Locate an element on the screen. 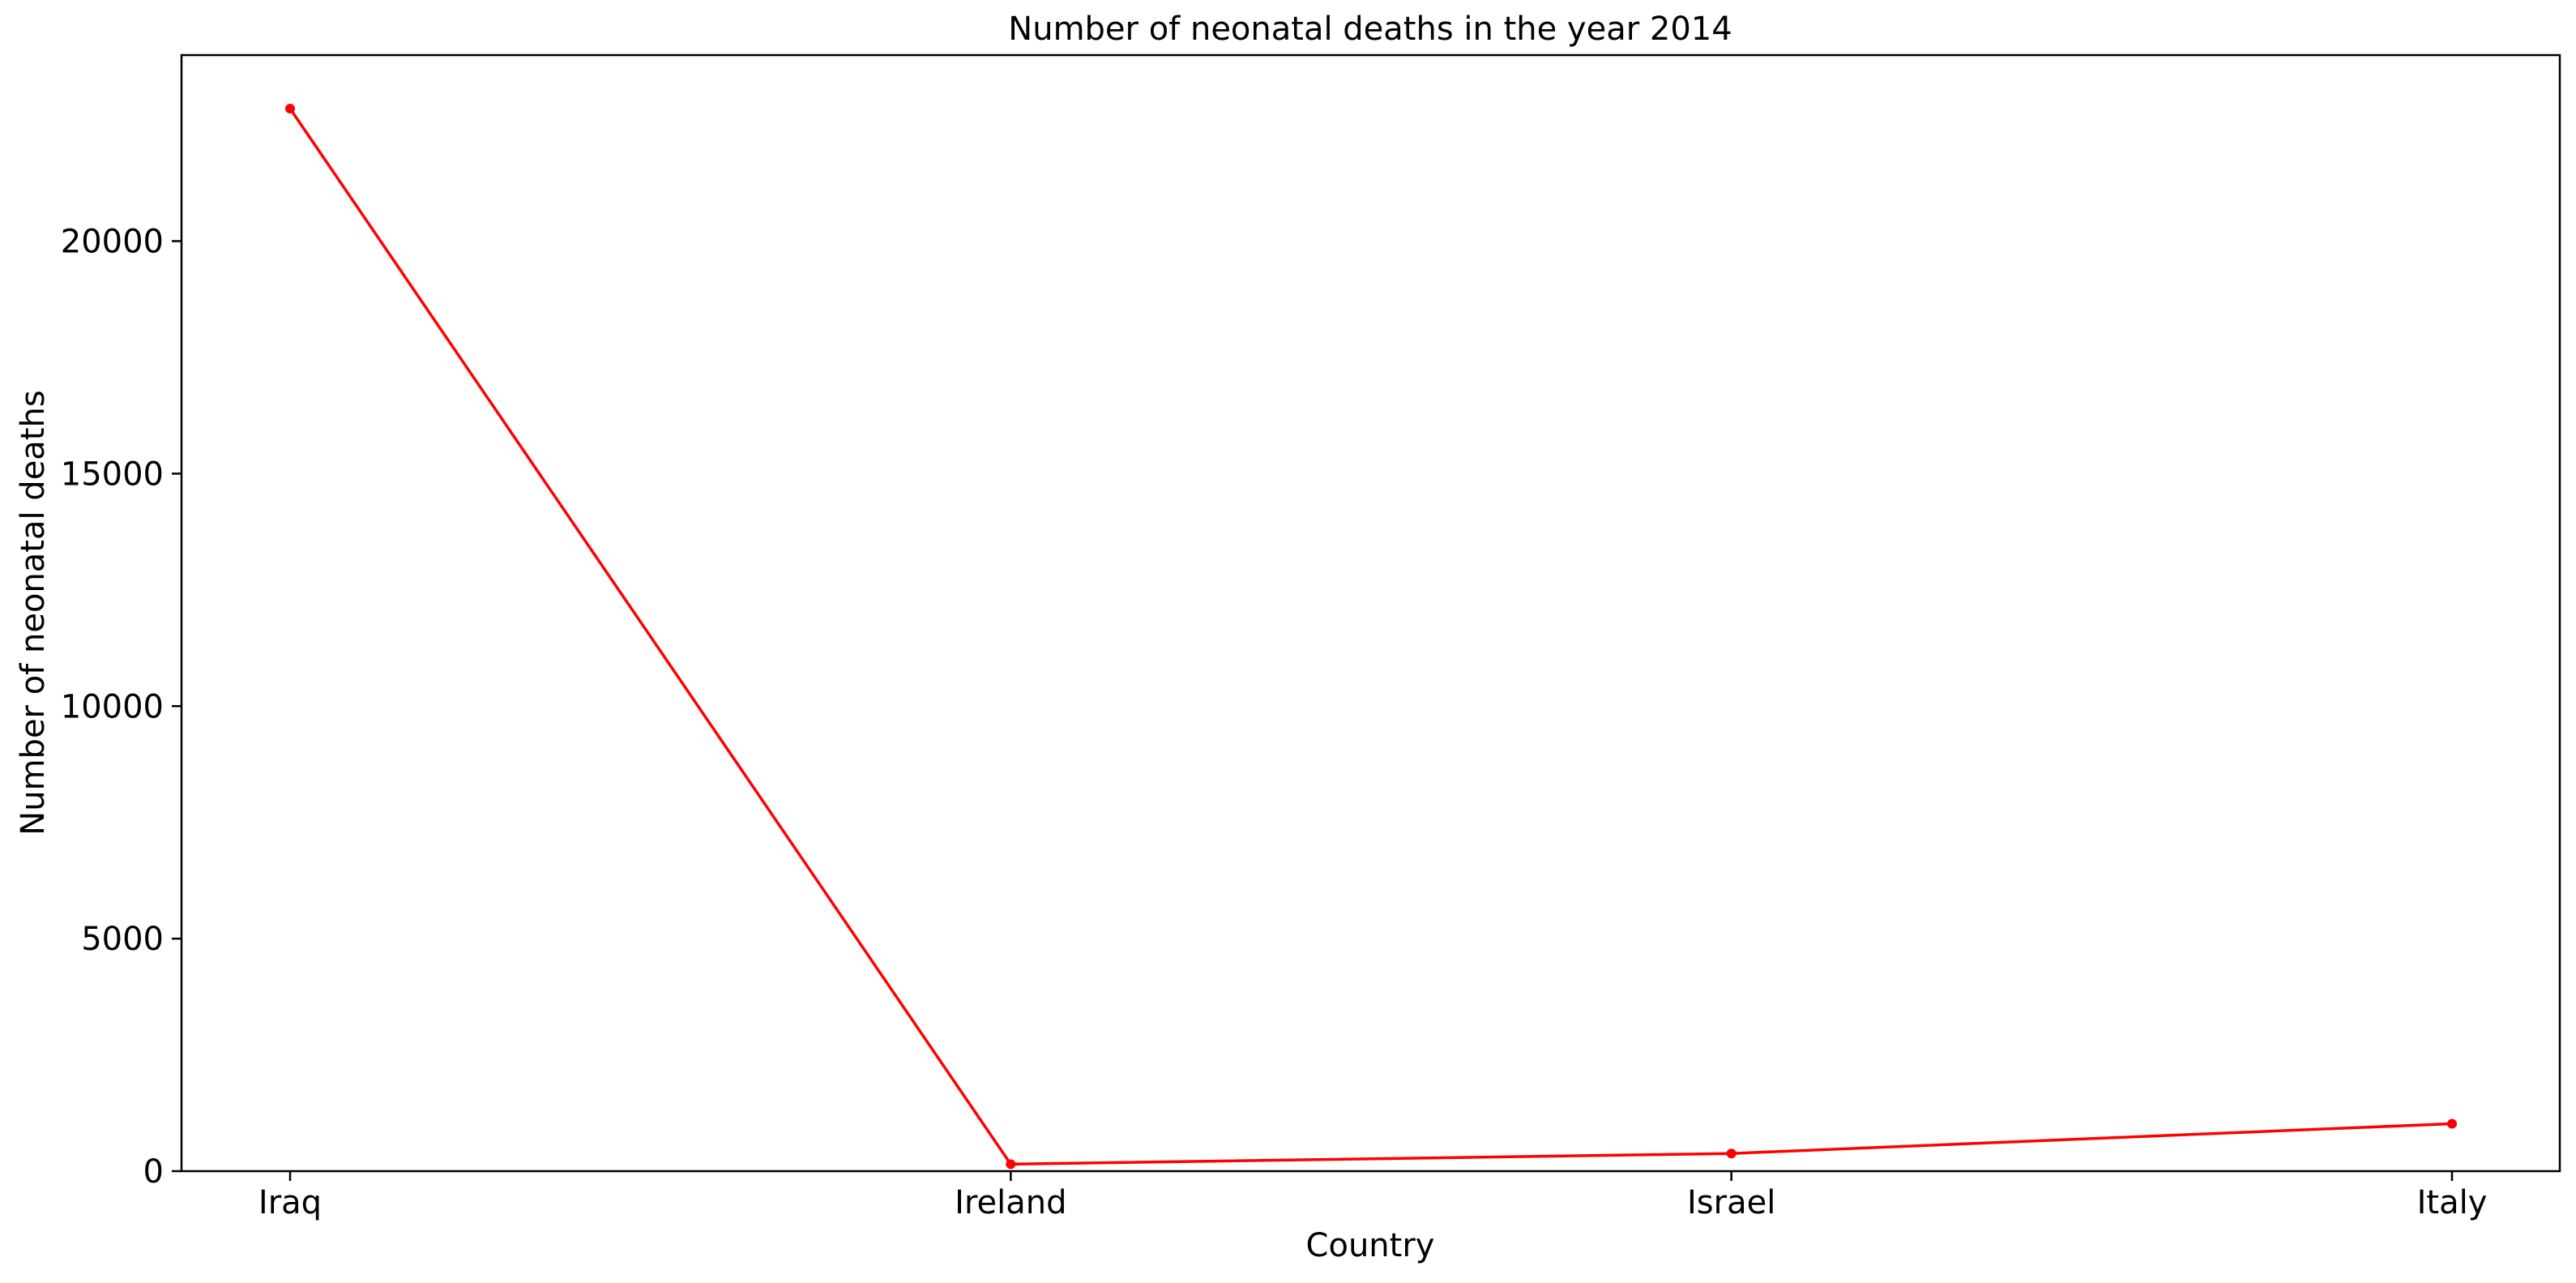 This screenshot has width=2576, height=1283. y-axis-label: Number of neonatal deaths is located at coordinates (33, 612).